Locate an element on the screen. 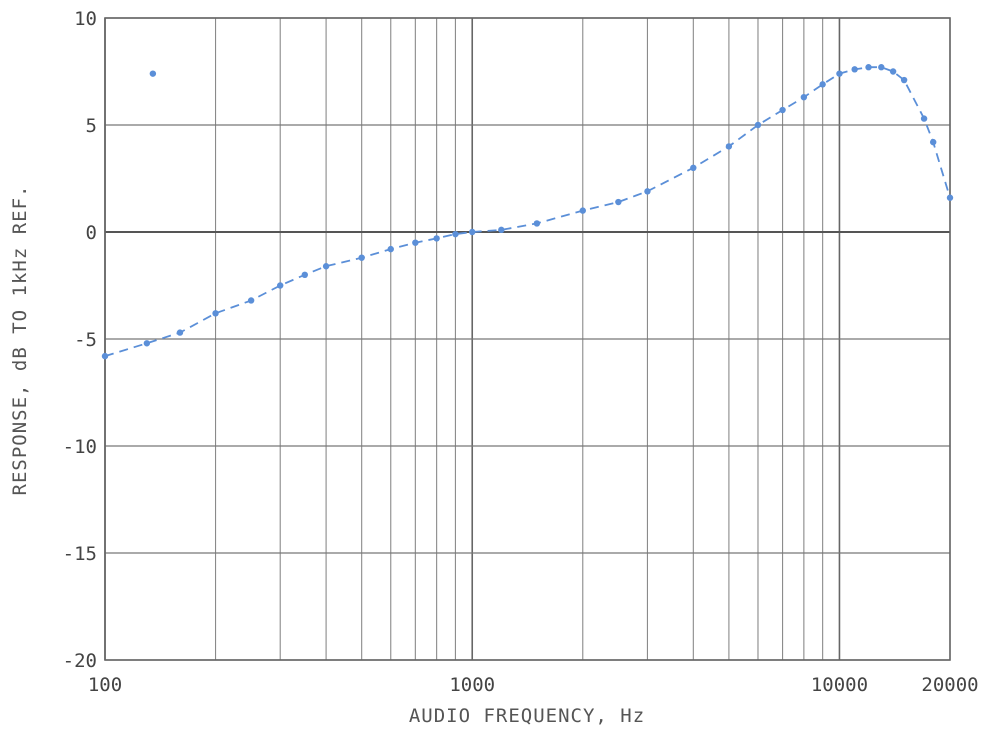 This screenshot has height=730, width=986. x-tick-label: 1000 is located at coordinates (472, 685).